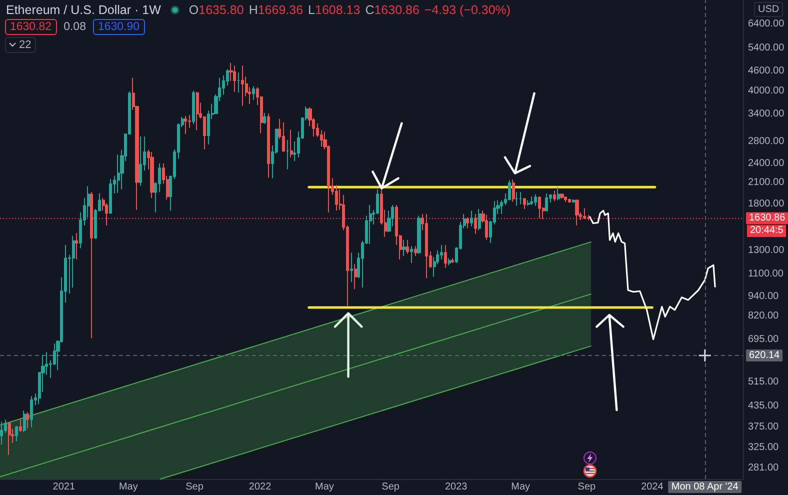  I want to click on y-tick-label: 820.00, so click(764, 316).